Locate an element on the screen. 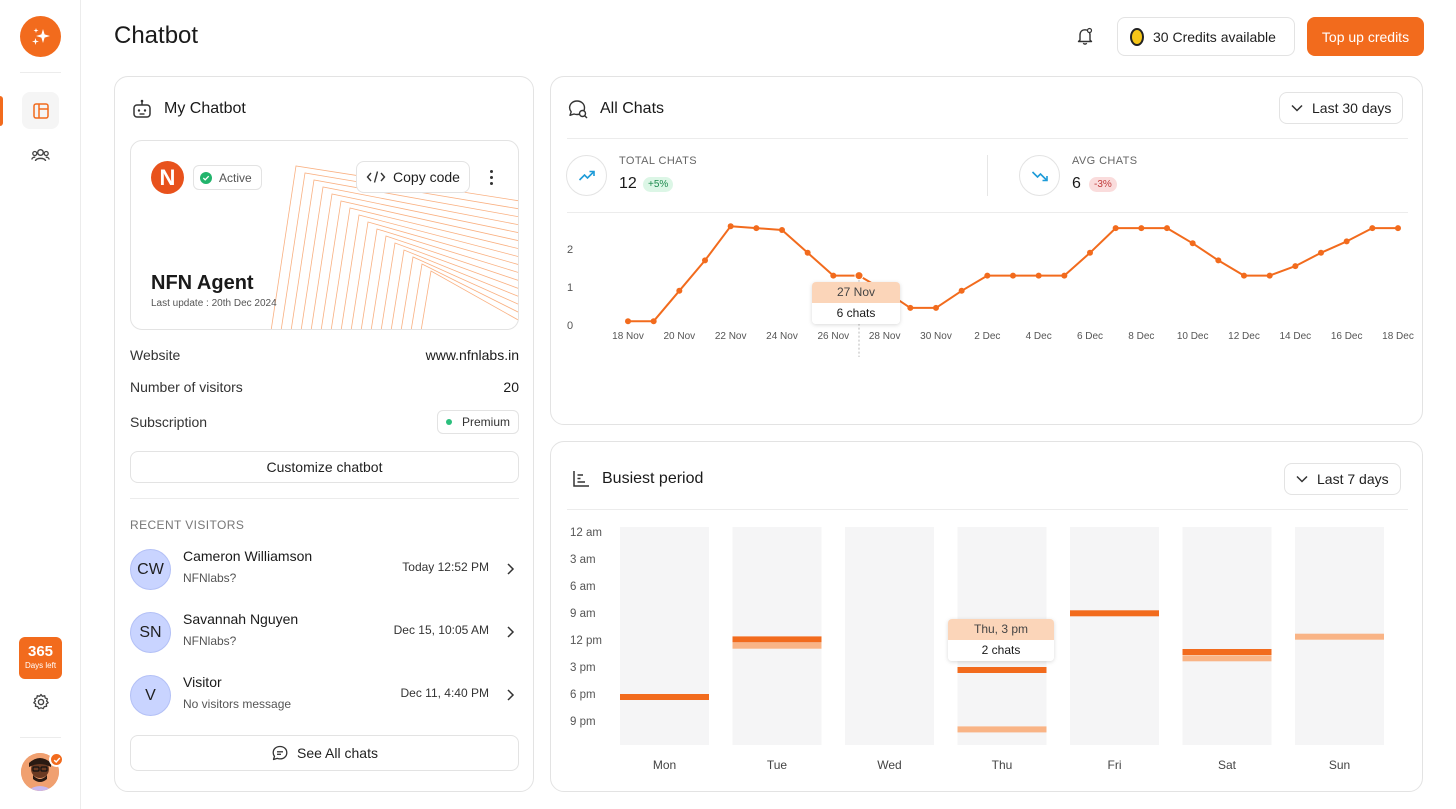 This screenshot has height=809, width=1456. top-up-credits-button: Top up credits is located at coordinates (1365, 36).